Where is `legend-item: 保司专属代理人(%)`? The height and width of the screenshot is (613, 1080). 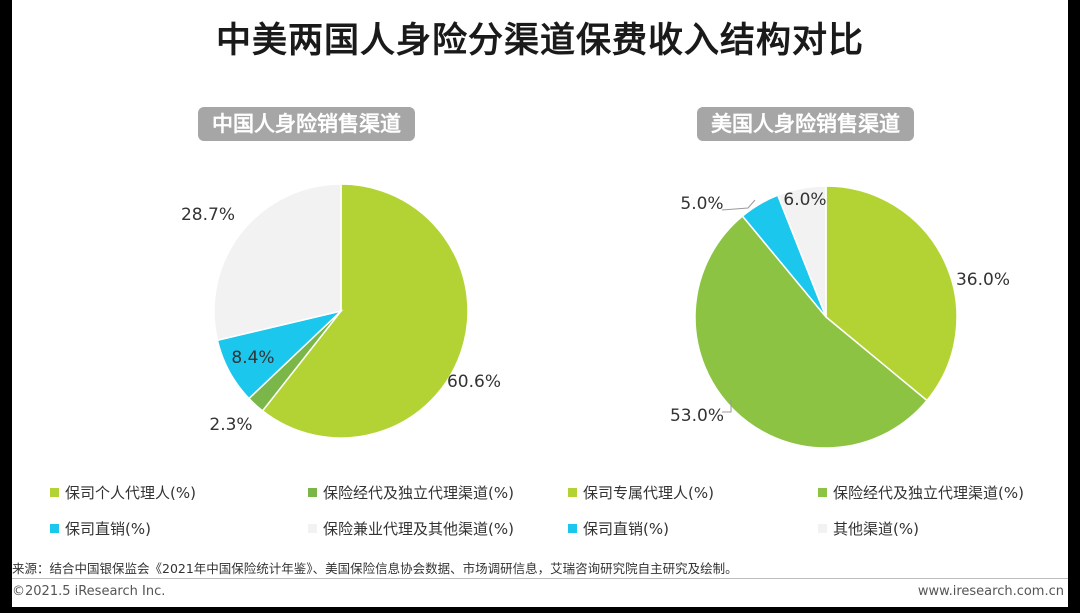
legend-item: 保司专属代理人(%) is located at coordinates (641, 493).